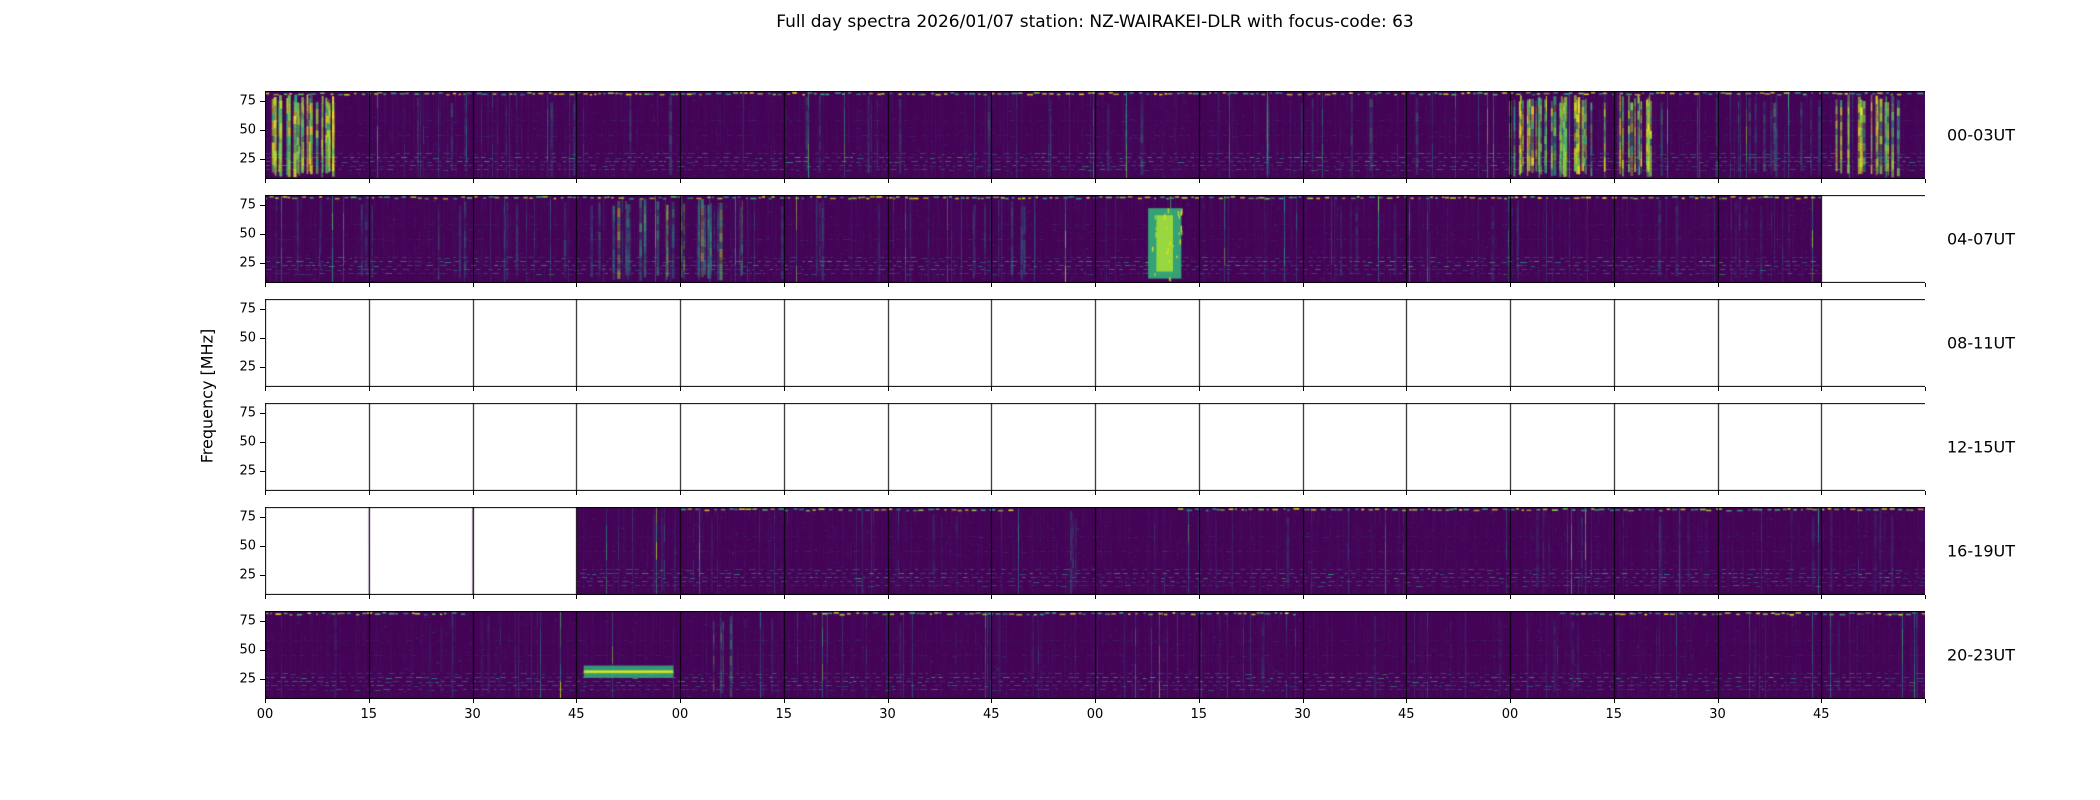  What do you see at coordinates (1127, 137) in the screenshot?
I see `spectra-row: 75 50 25 00-03UT` at bounding box center [1127, 137].